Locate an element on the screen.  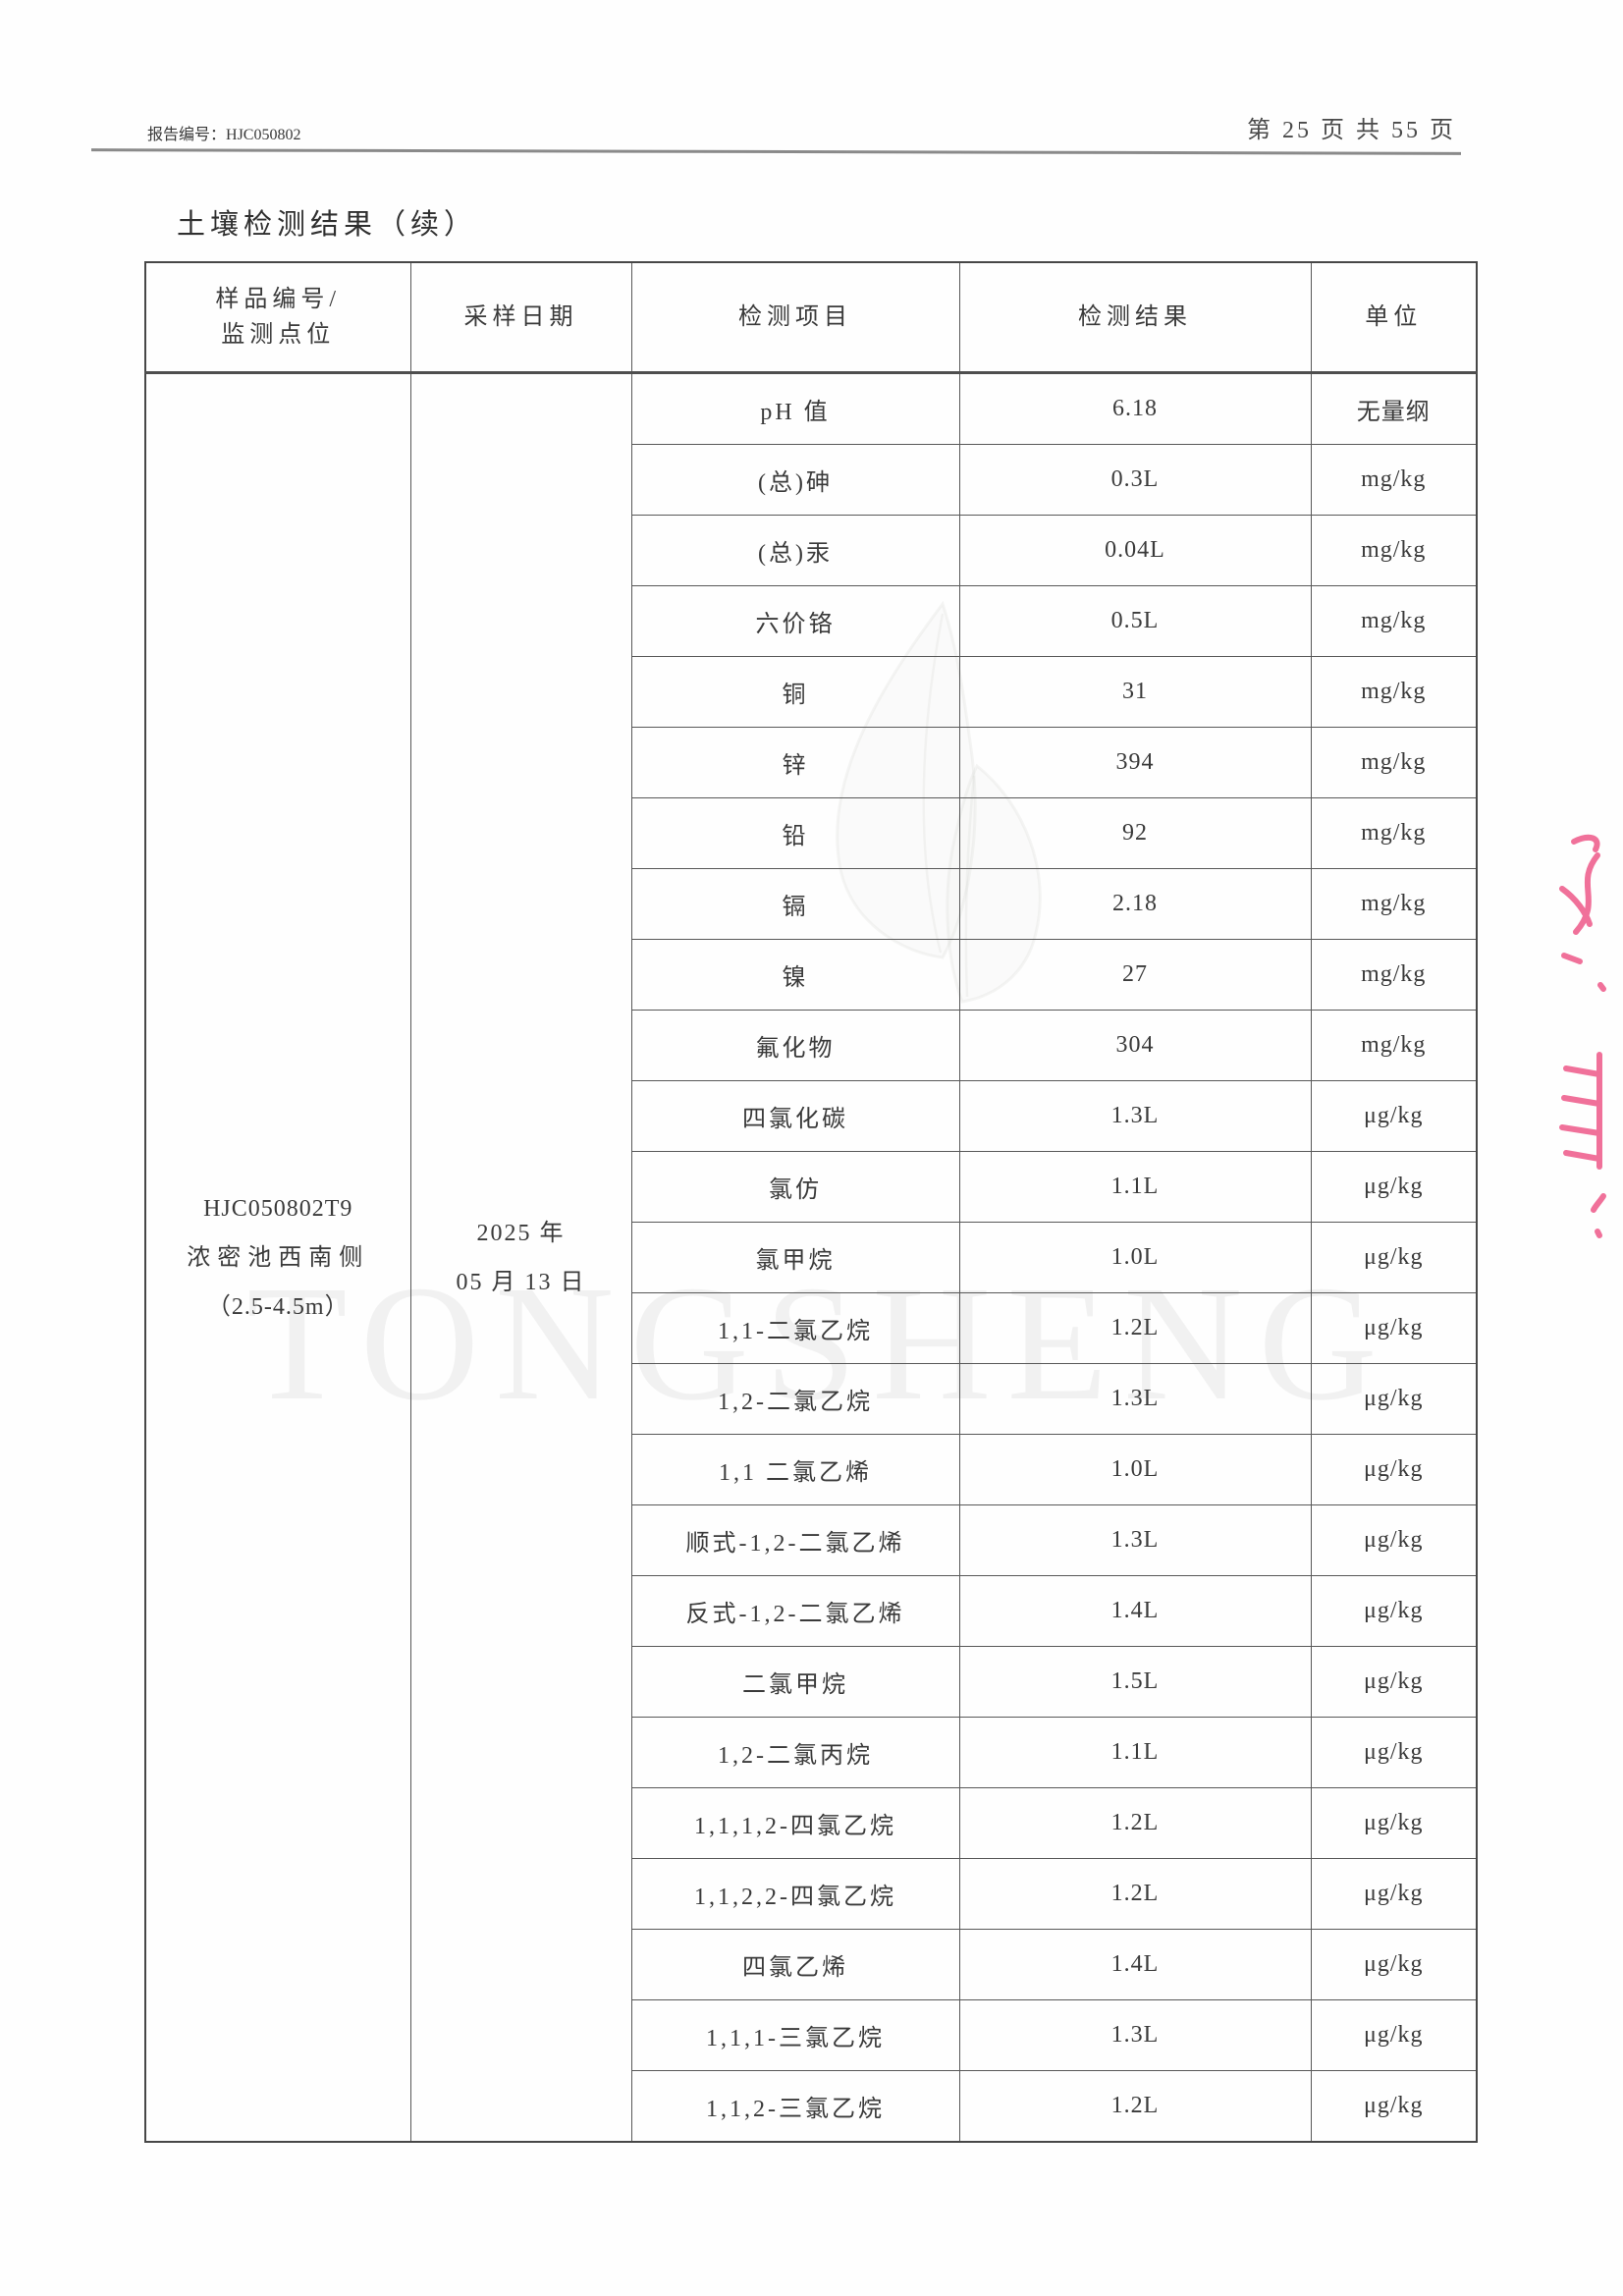
table-row: 1,1,2,2-四氯乙烷 1.2L μg/kg is located at coordinates (811, 1894).